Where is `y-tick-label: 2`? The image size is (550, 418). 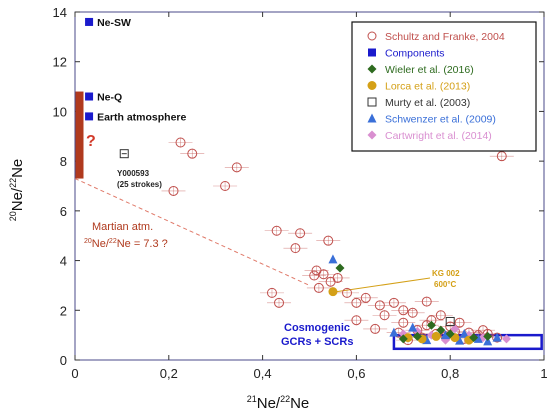
y-tick-label: 2 is located at coordinates (63, 310).